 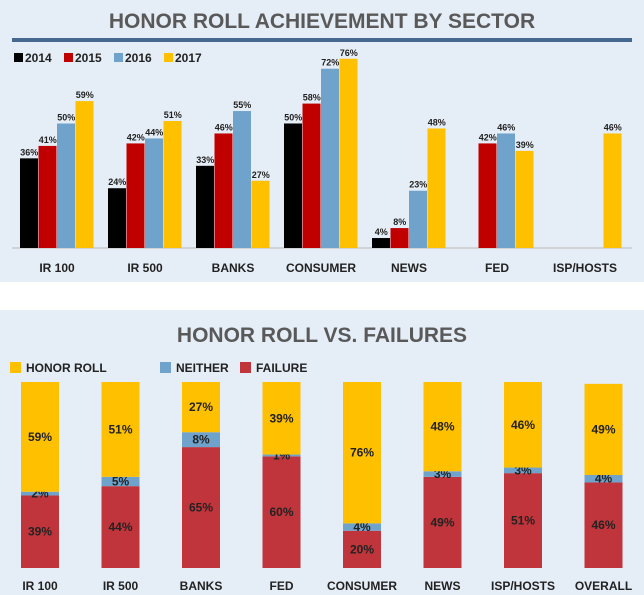 I want to click on data-label: 8%, so click(x=399, y=222).